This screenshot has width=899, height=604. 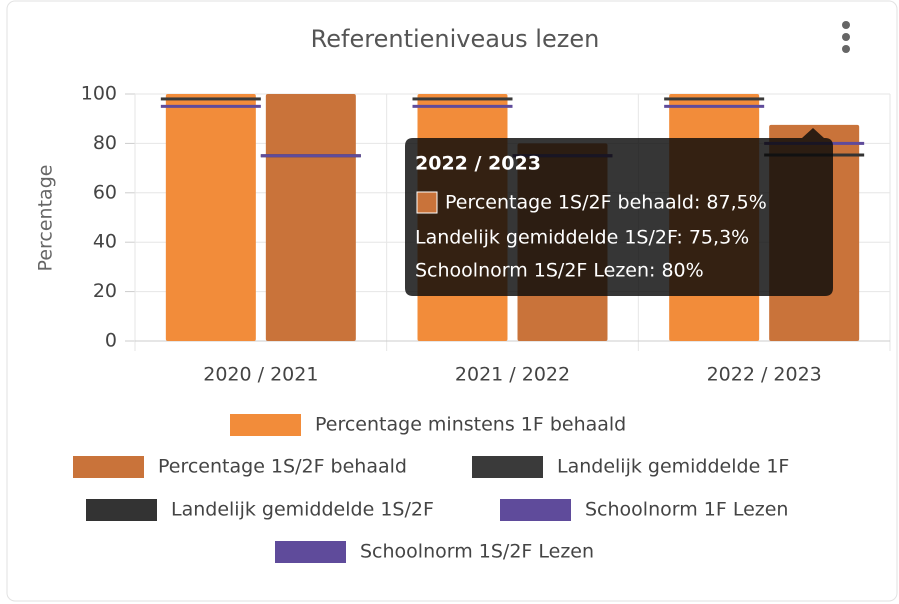 I want to click on legend-label: Landelijk gemiddelde 1F, so click(x=673, y=467).